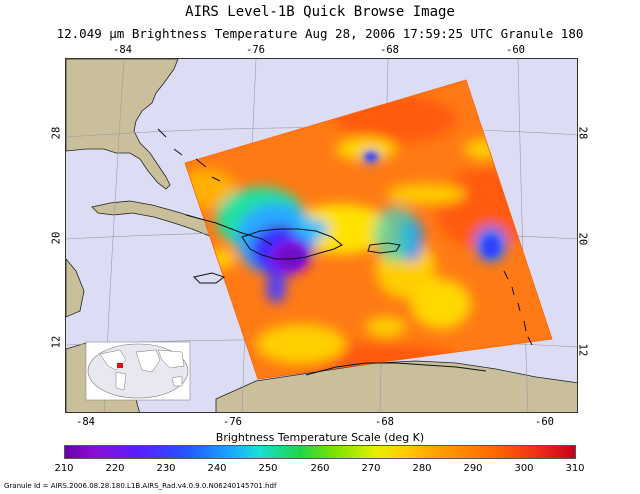 The width and height of the screenshot is (640, 494). I want to click on yucatan-land, so click(75, 288).